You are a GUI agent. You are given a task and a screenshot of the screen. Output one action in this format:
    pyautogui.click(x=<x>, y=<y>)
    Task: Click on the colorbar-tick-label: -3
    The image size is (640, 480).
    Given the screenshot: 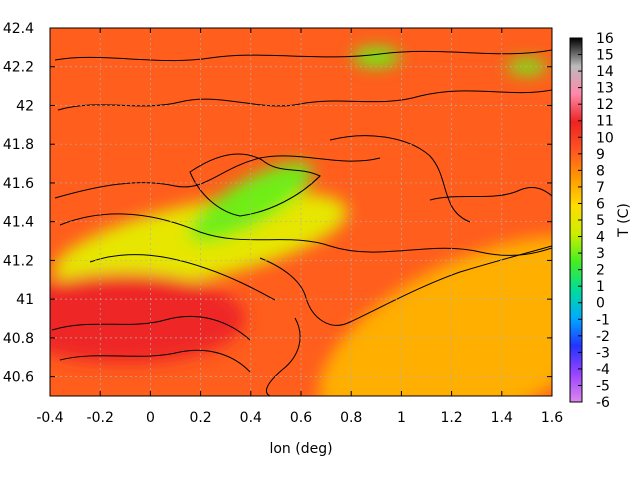 What is the action you would take?
    pyautogui.click(x=603, y=353)
    